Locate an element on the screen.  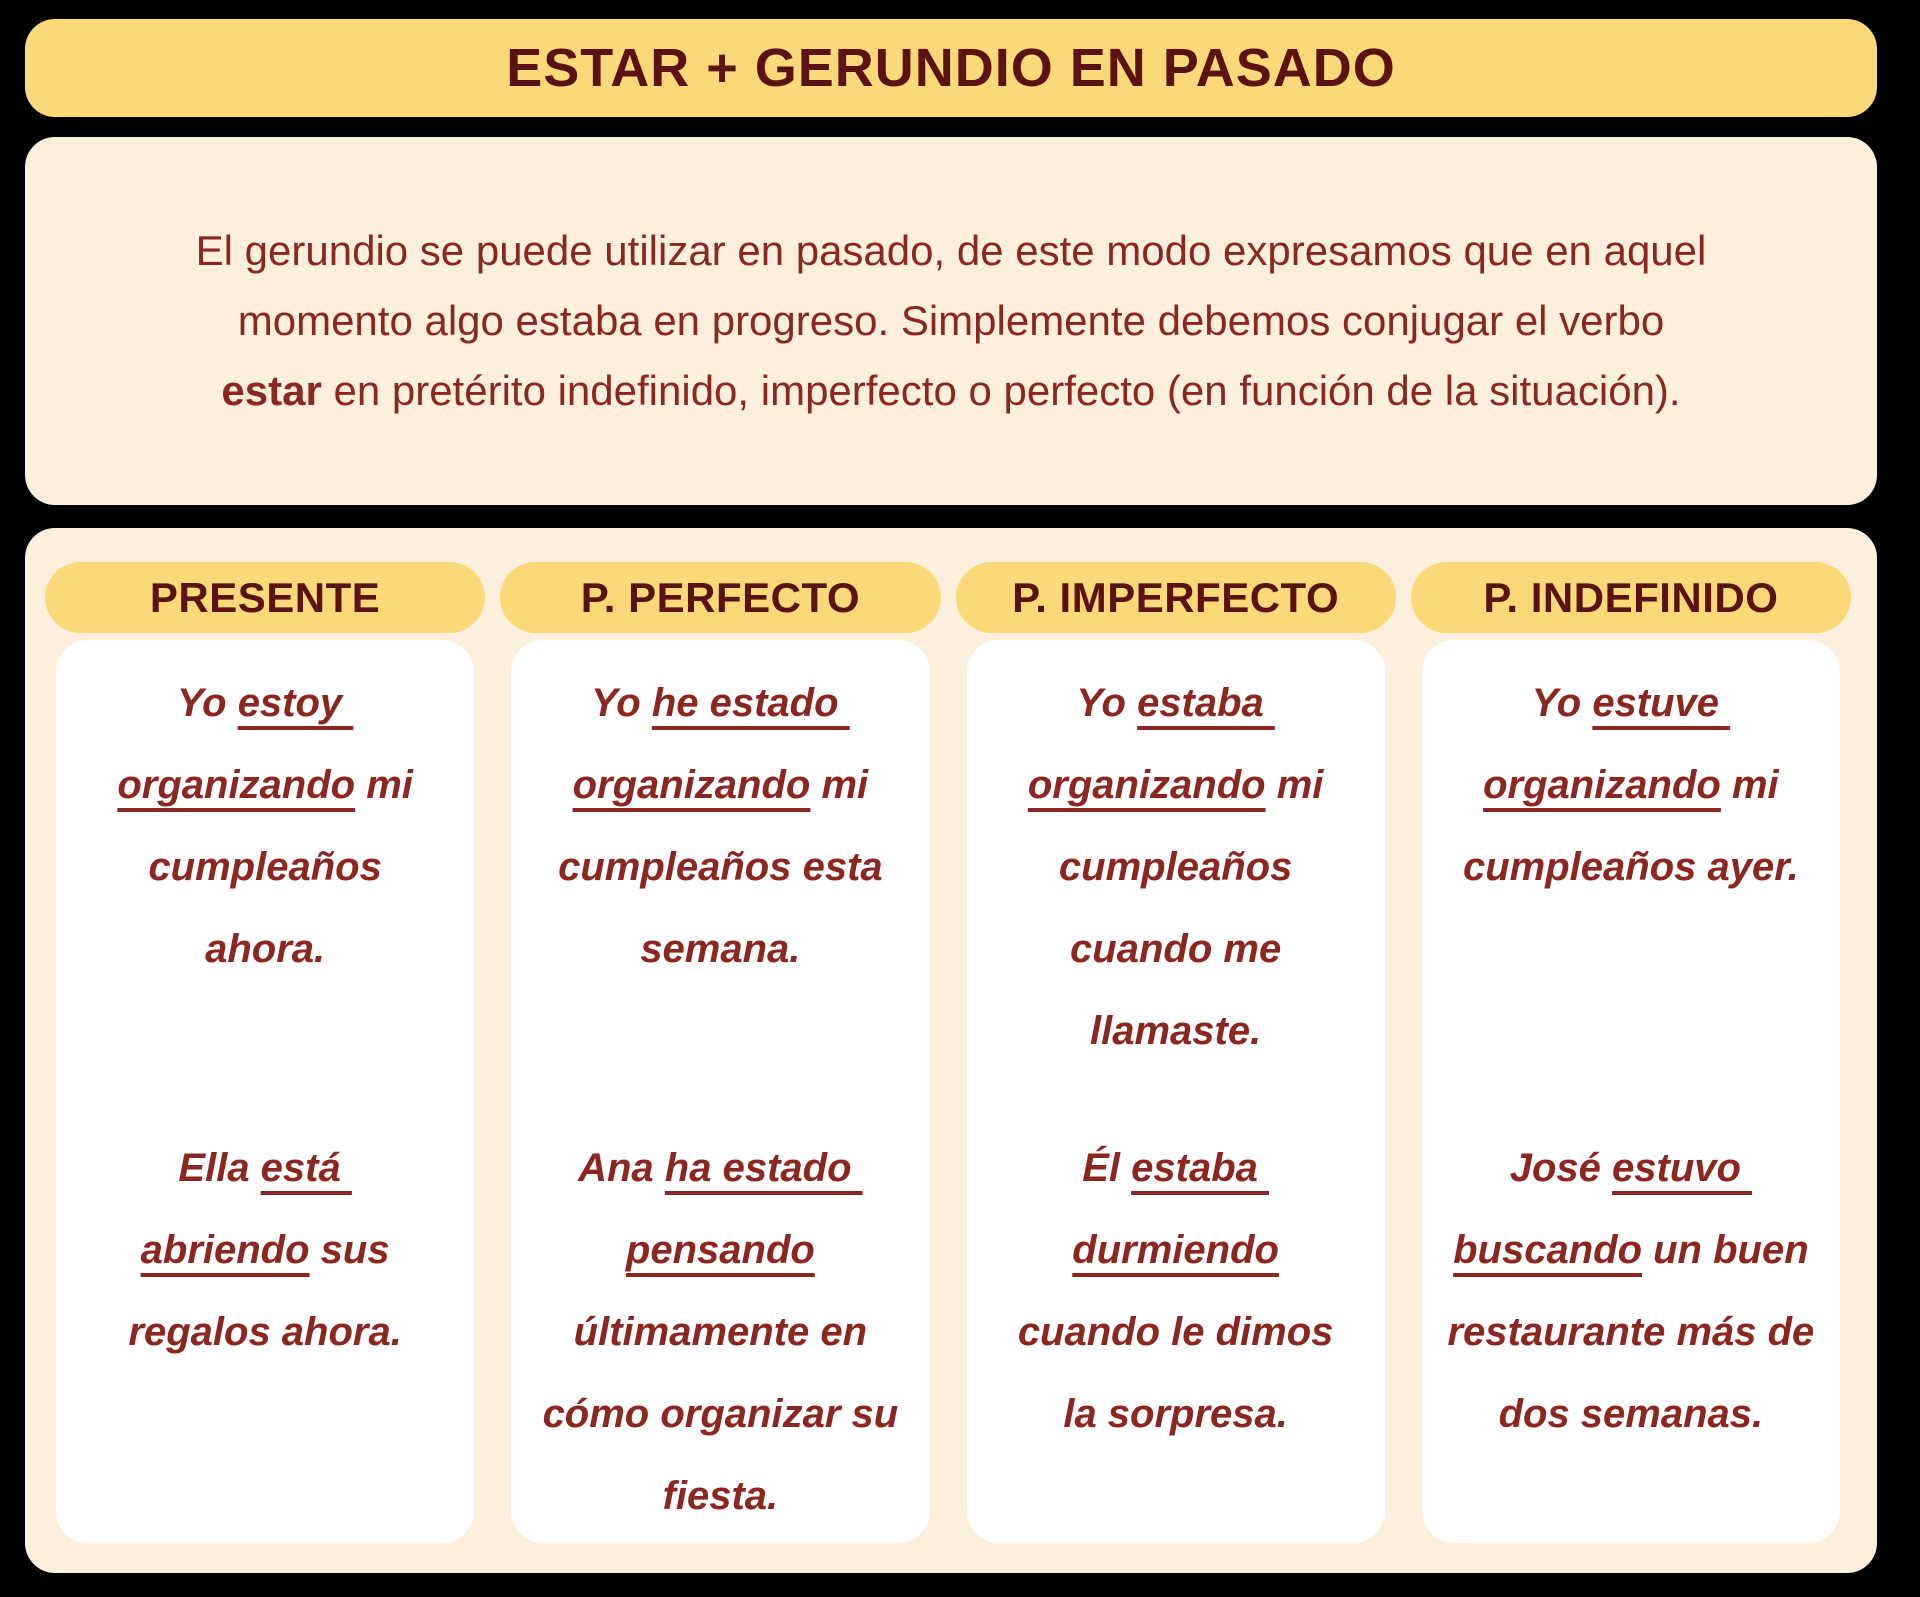
sentence-line: Yo estuve is located at coordinates (1631, 703).